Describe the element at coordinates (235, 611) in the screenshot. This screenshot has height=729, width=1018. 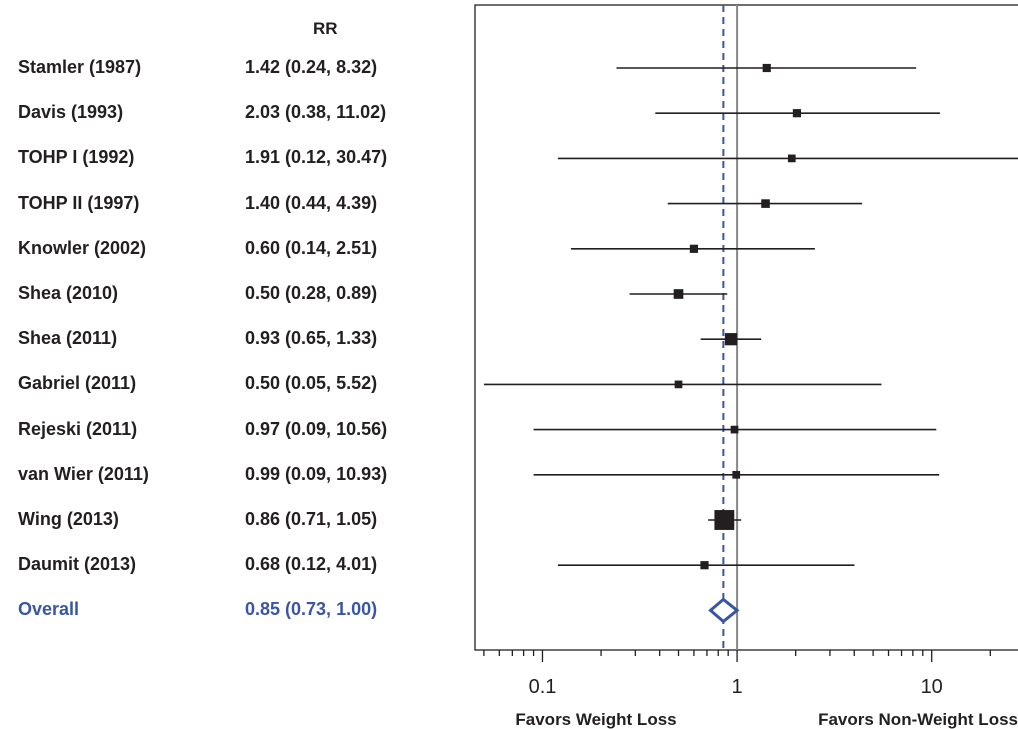
I see `overall-row: Overall 0.85 (0.73, 1.00)` at that location.